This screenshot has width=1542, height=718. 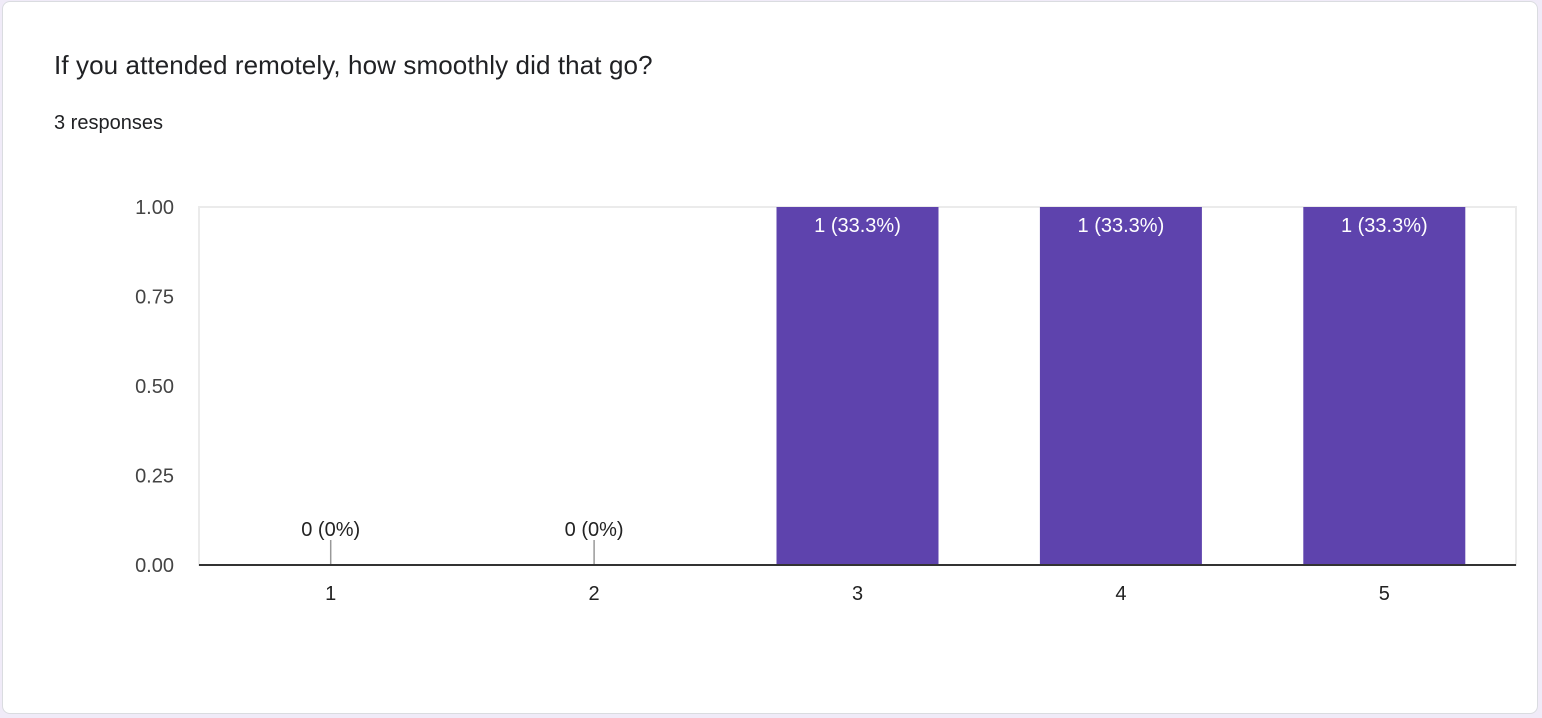 I want to click on data-label-1: 0 (0%), so click(x=330, y=530).